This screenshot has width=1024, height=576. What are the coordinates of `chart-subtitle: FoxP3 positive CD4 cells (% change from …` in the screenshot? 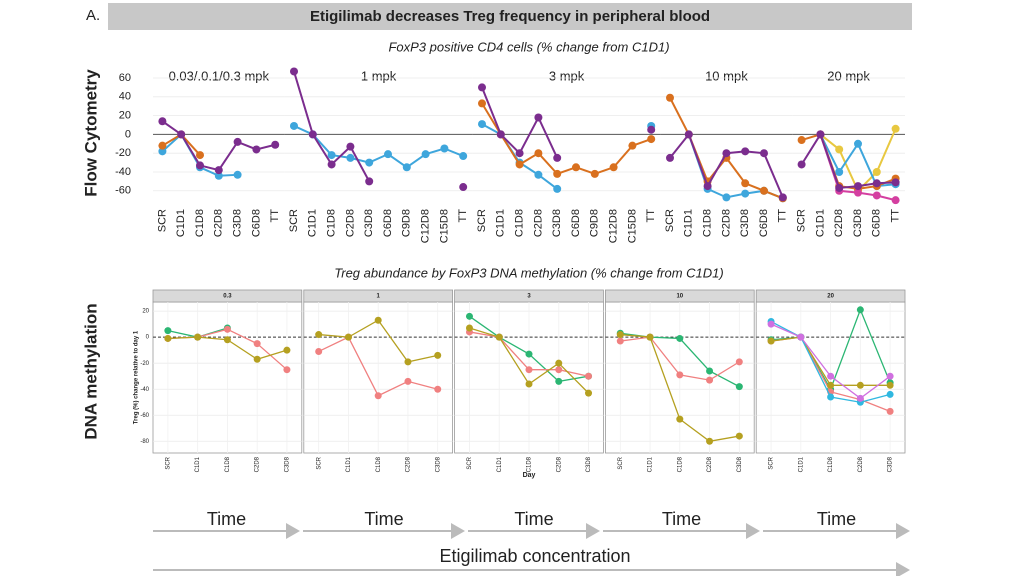 It's located at (528, 46).